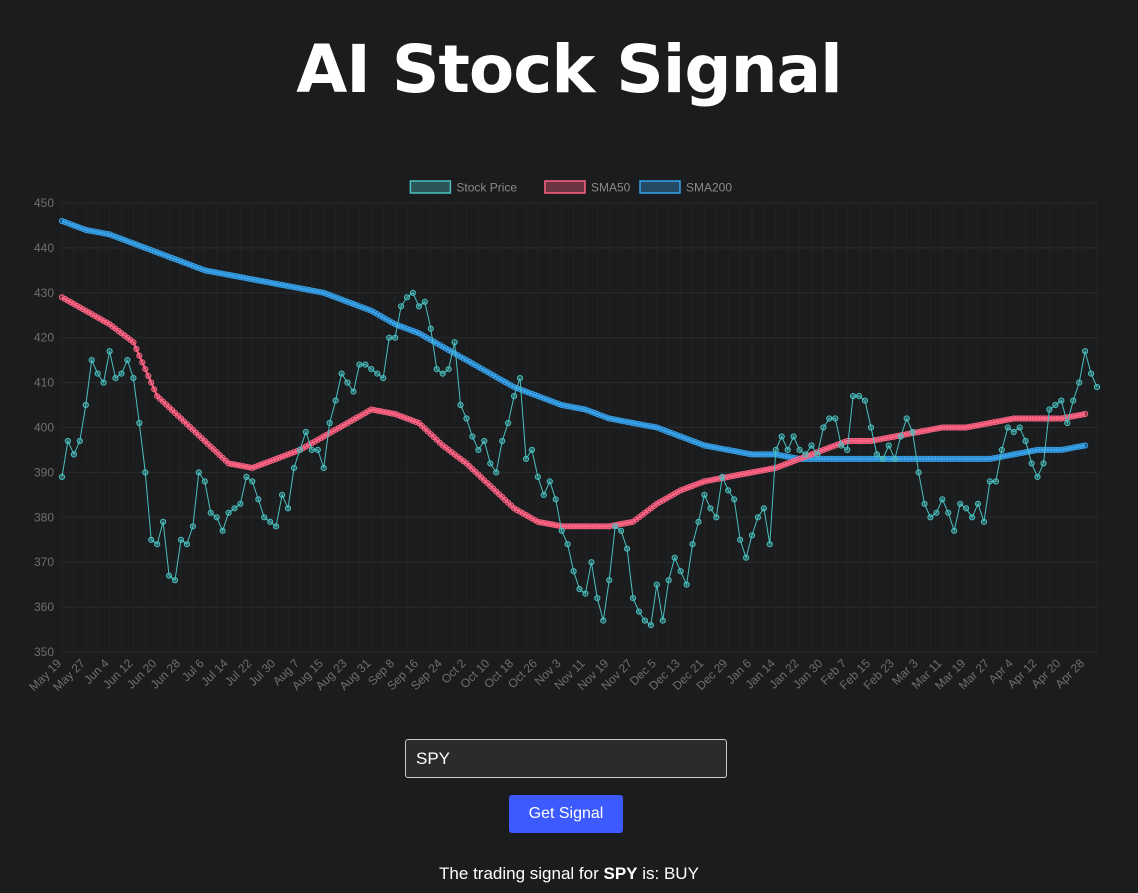 The height and width of the screenshot is (893, 1138). I want to click on chart-legend: Stock Price SMA50 SMA200, so click(570, 187).